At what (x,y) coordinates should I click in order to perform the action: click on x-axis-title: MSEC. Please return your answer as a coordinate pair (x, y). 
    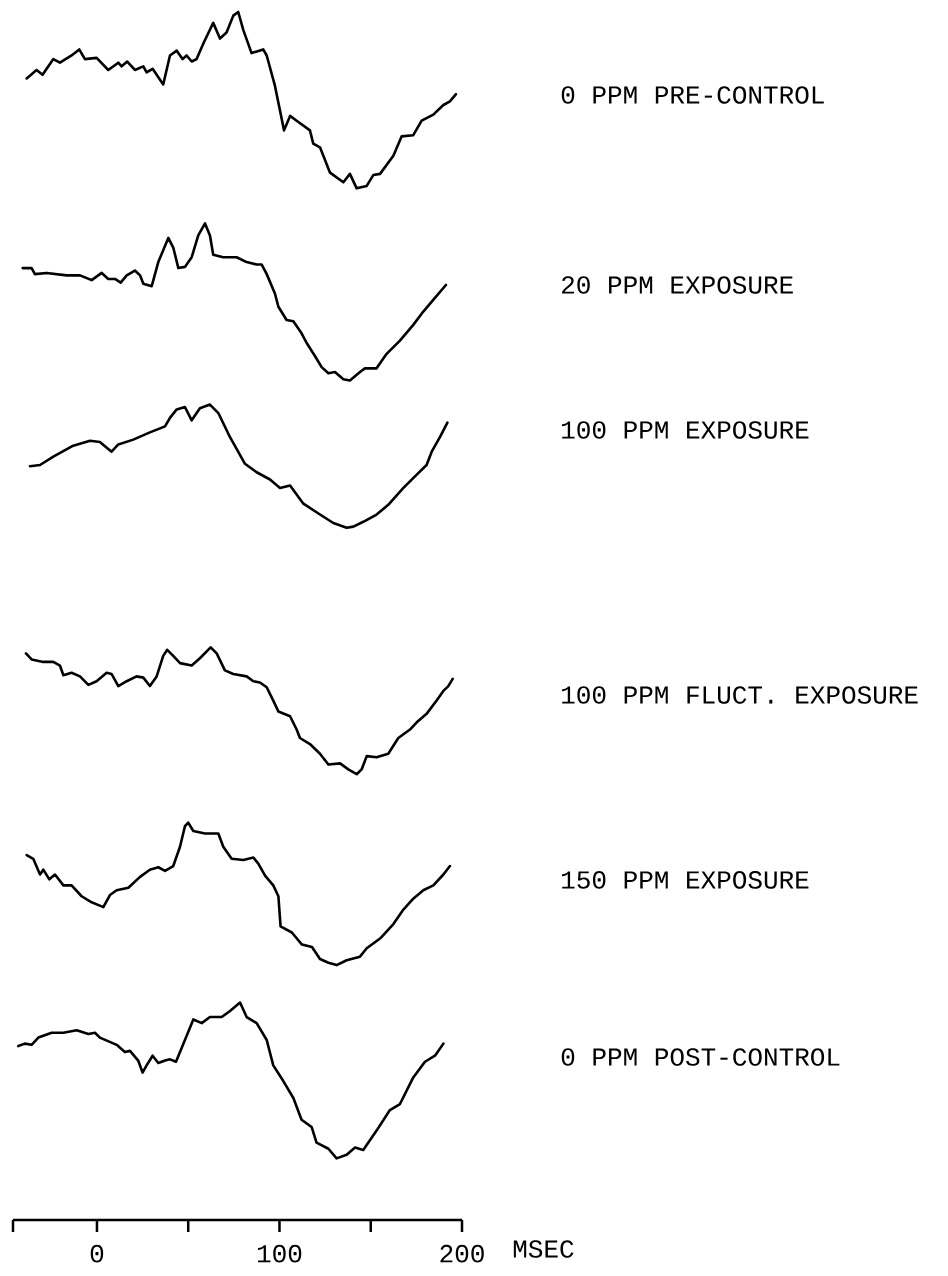
    Looking at the image, I should click on (543, 1249).